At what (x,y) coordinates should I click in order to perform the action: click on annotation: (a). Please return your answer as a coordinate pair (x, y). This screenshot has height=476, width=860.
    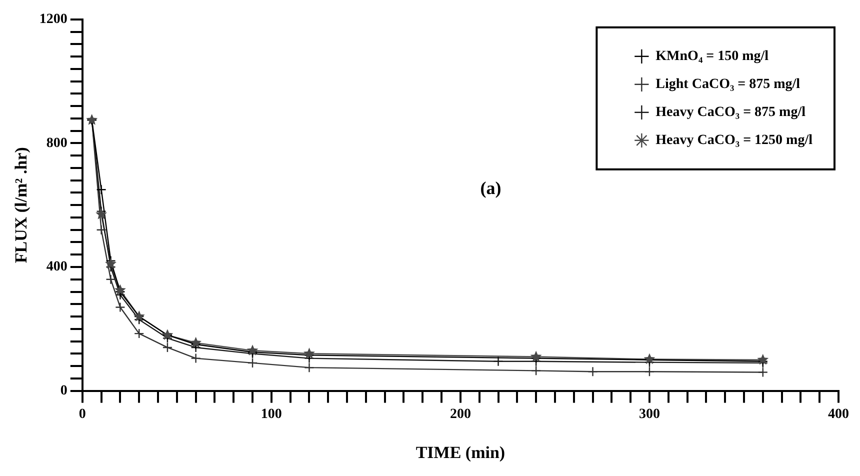
    Looking at the image, I should click on (491, 188).